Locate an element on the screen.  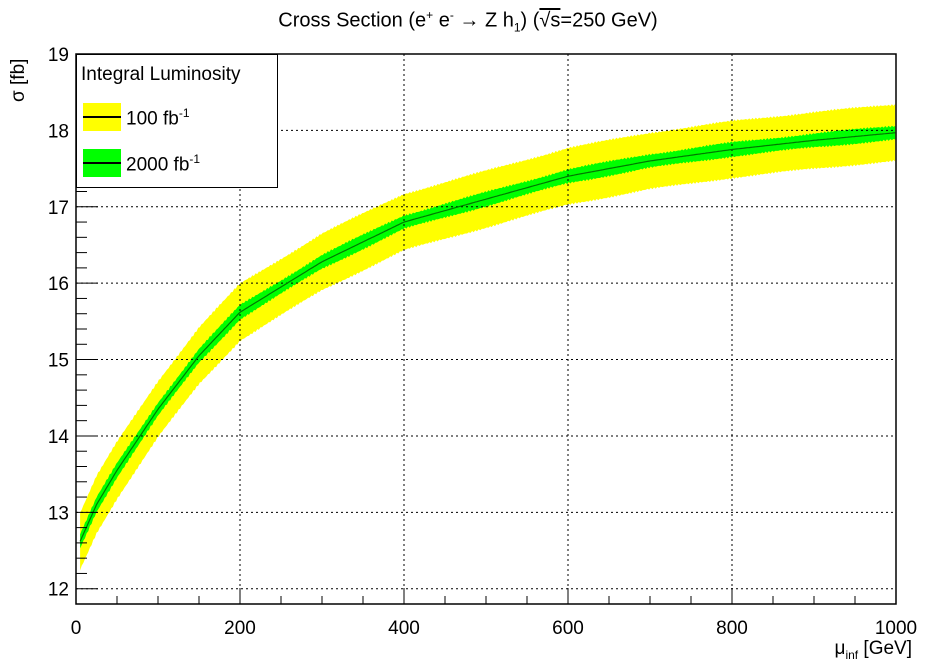
y-tick-label: 15 is located at coordinates (58, 361).